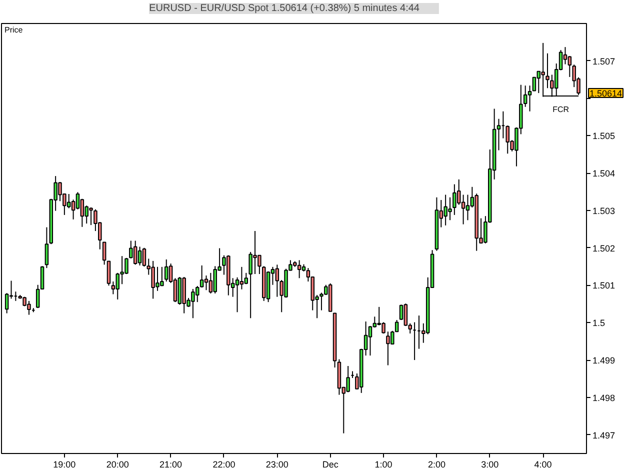 Image resolution: width=625 pixels, height=472 pixels. What do you see at coordinates (490, 465) in the screenshot?
I see `x-tick-label: 3:00` at bounding box center [490, 465].